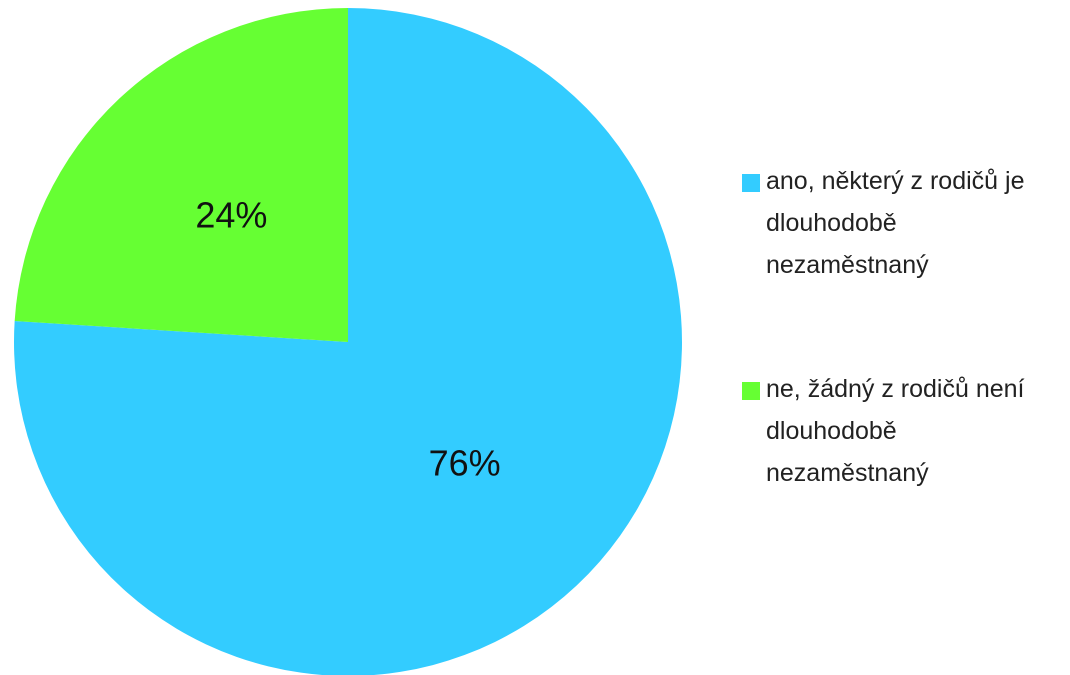  What do you see at coordinates (231, 214) in the screenshot?
I see `data-label: 24%` at bounding box center [231, 214].